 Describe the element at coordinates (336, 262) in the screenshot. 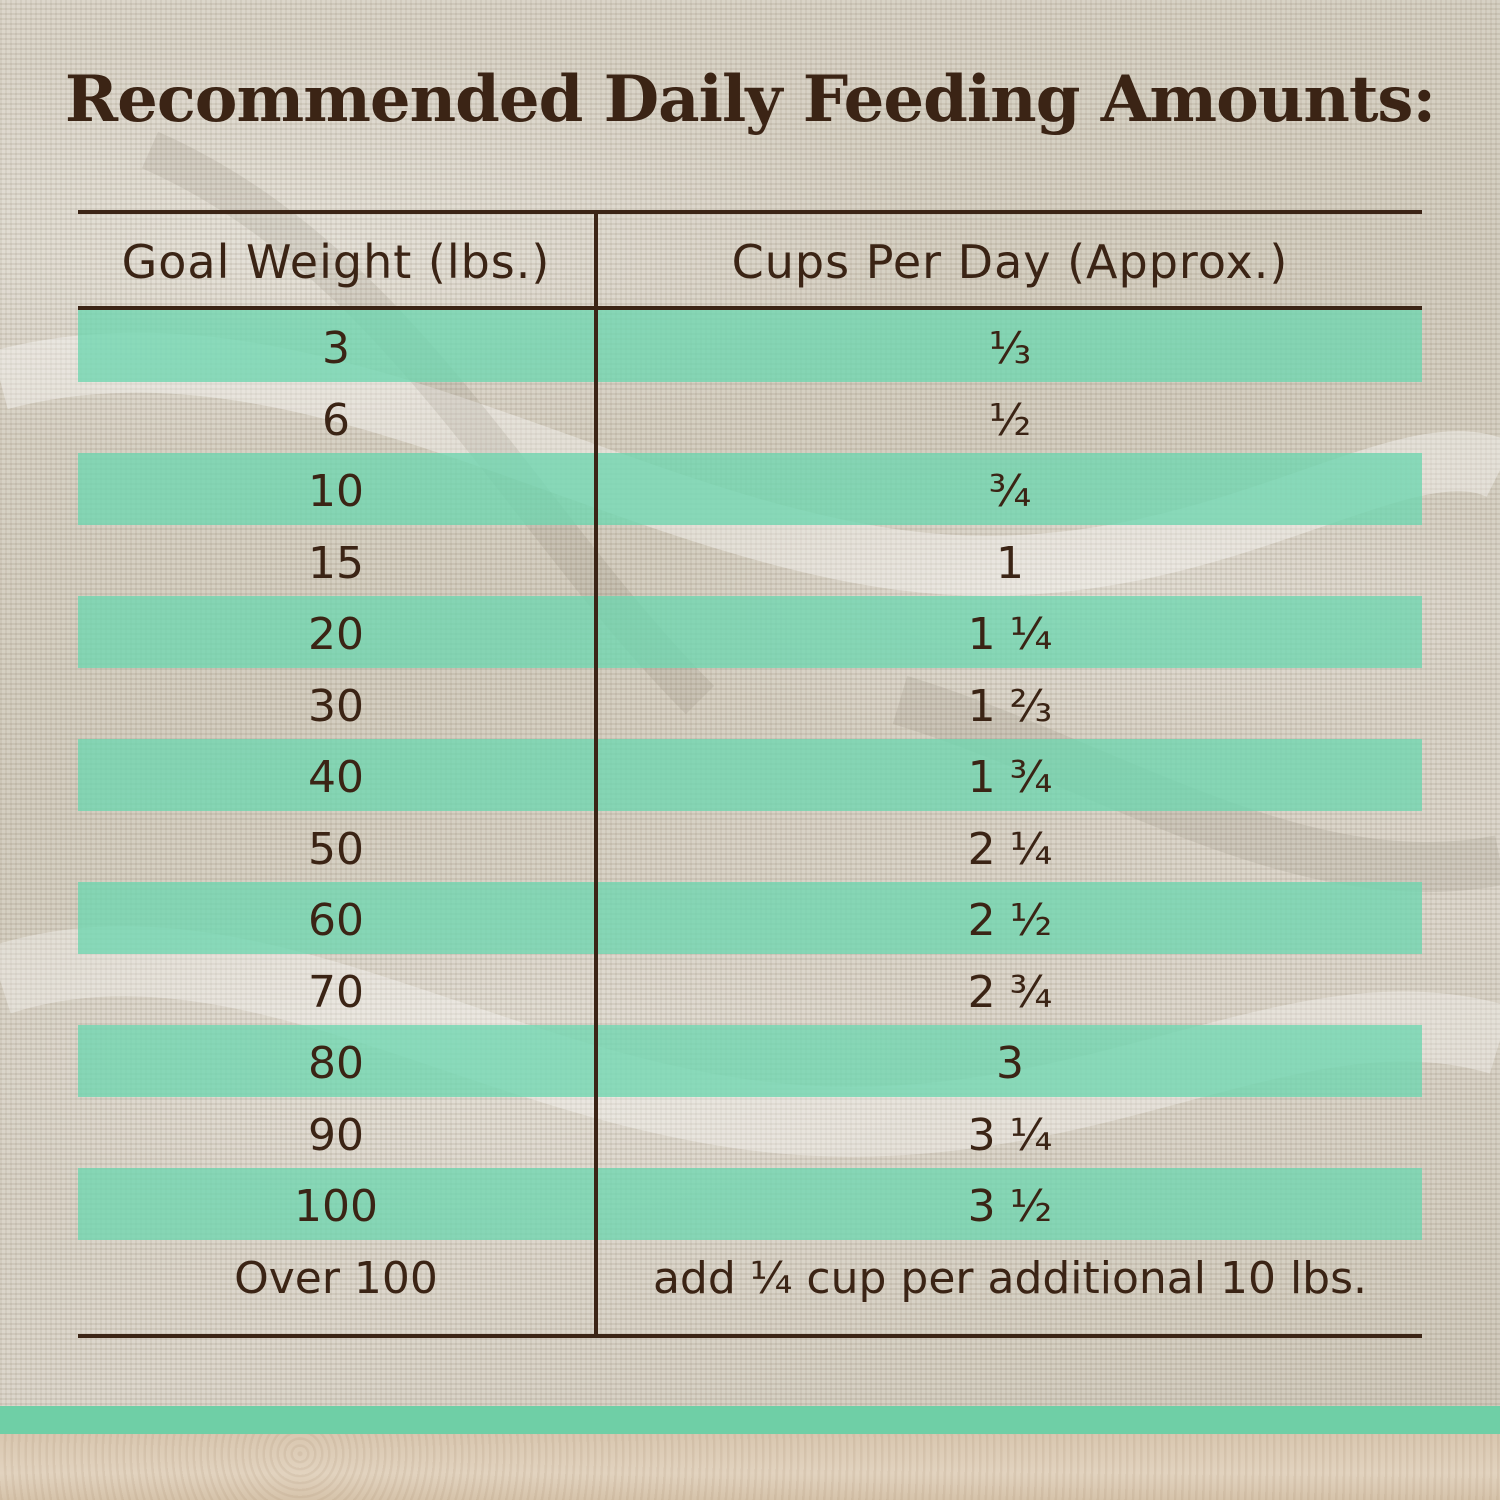

I see `header-goal-weight: Goal Weight (lbs.)` at that location.